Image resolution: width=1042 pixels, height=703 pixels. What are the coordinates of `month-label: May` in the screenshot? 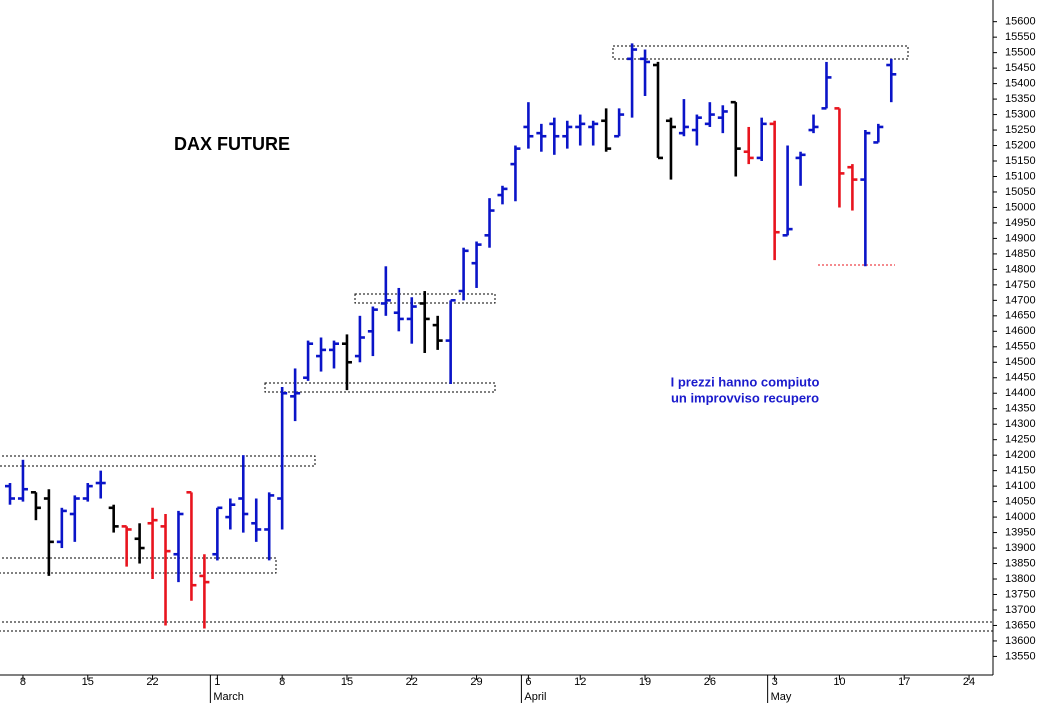 It's located at (781, 697).